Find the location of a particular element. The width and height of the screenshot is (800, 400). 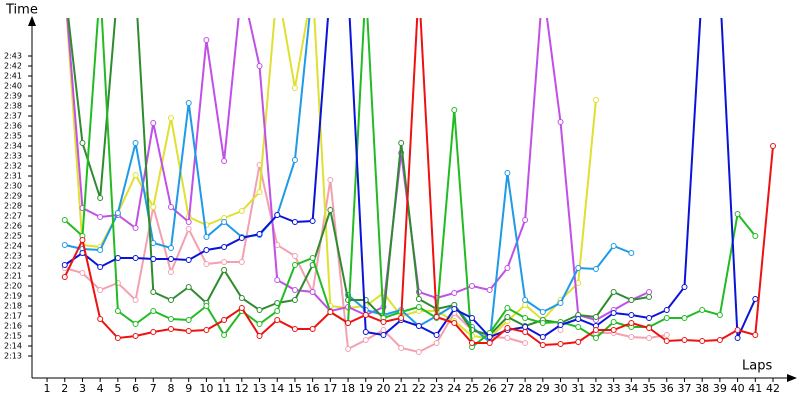

x-tick-label: 40 is located at coordinates (738, 388).